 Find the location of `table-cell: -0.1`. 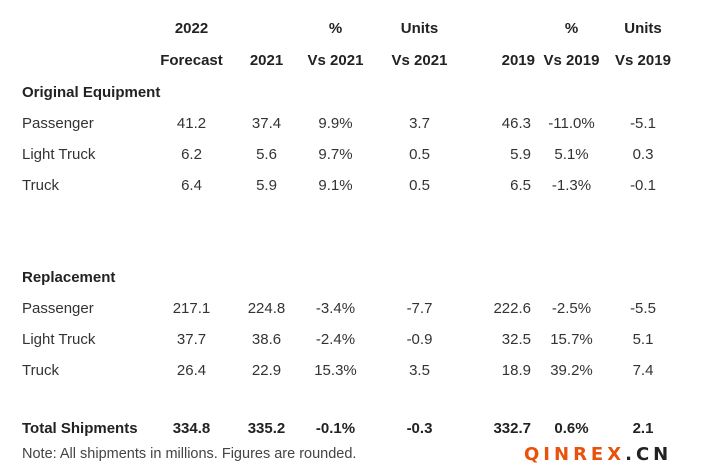

table-cell: -0.1 is located at coordinates (643, 185).